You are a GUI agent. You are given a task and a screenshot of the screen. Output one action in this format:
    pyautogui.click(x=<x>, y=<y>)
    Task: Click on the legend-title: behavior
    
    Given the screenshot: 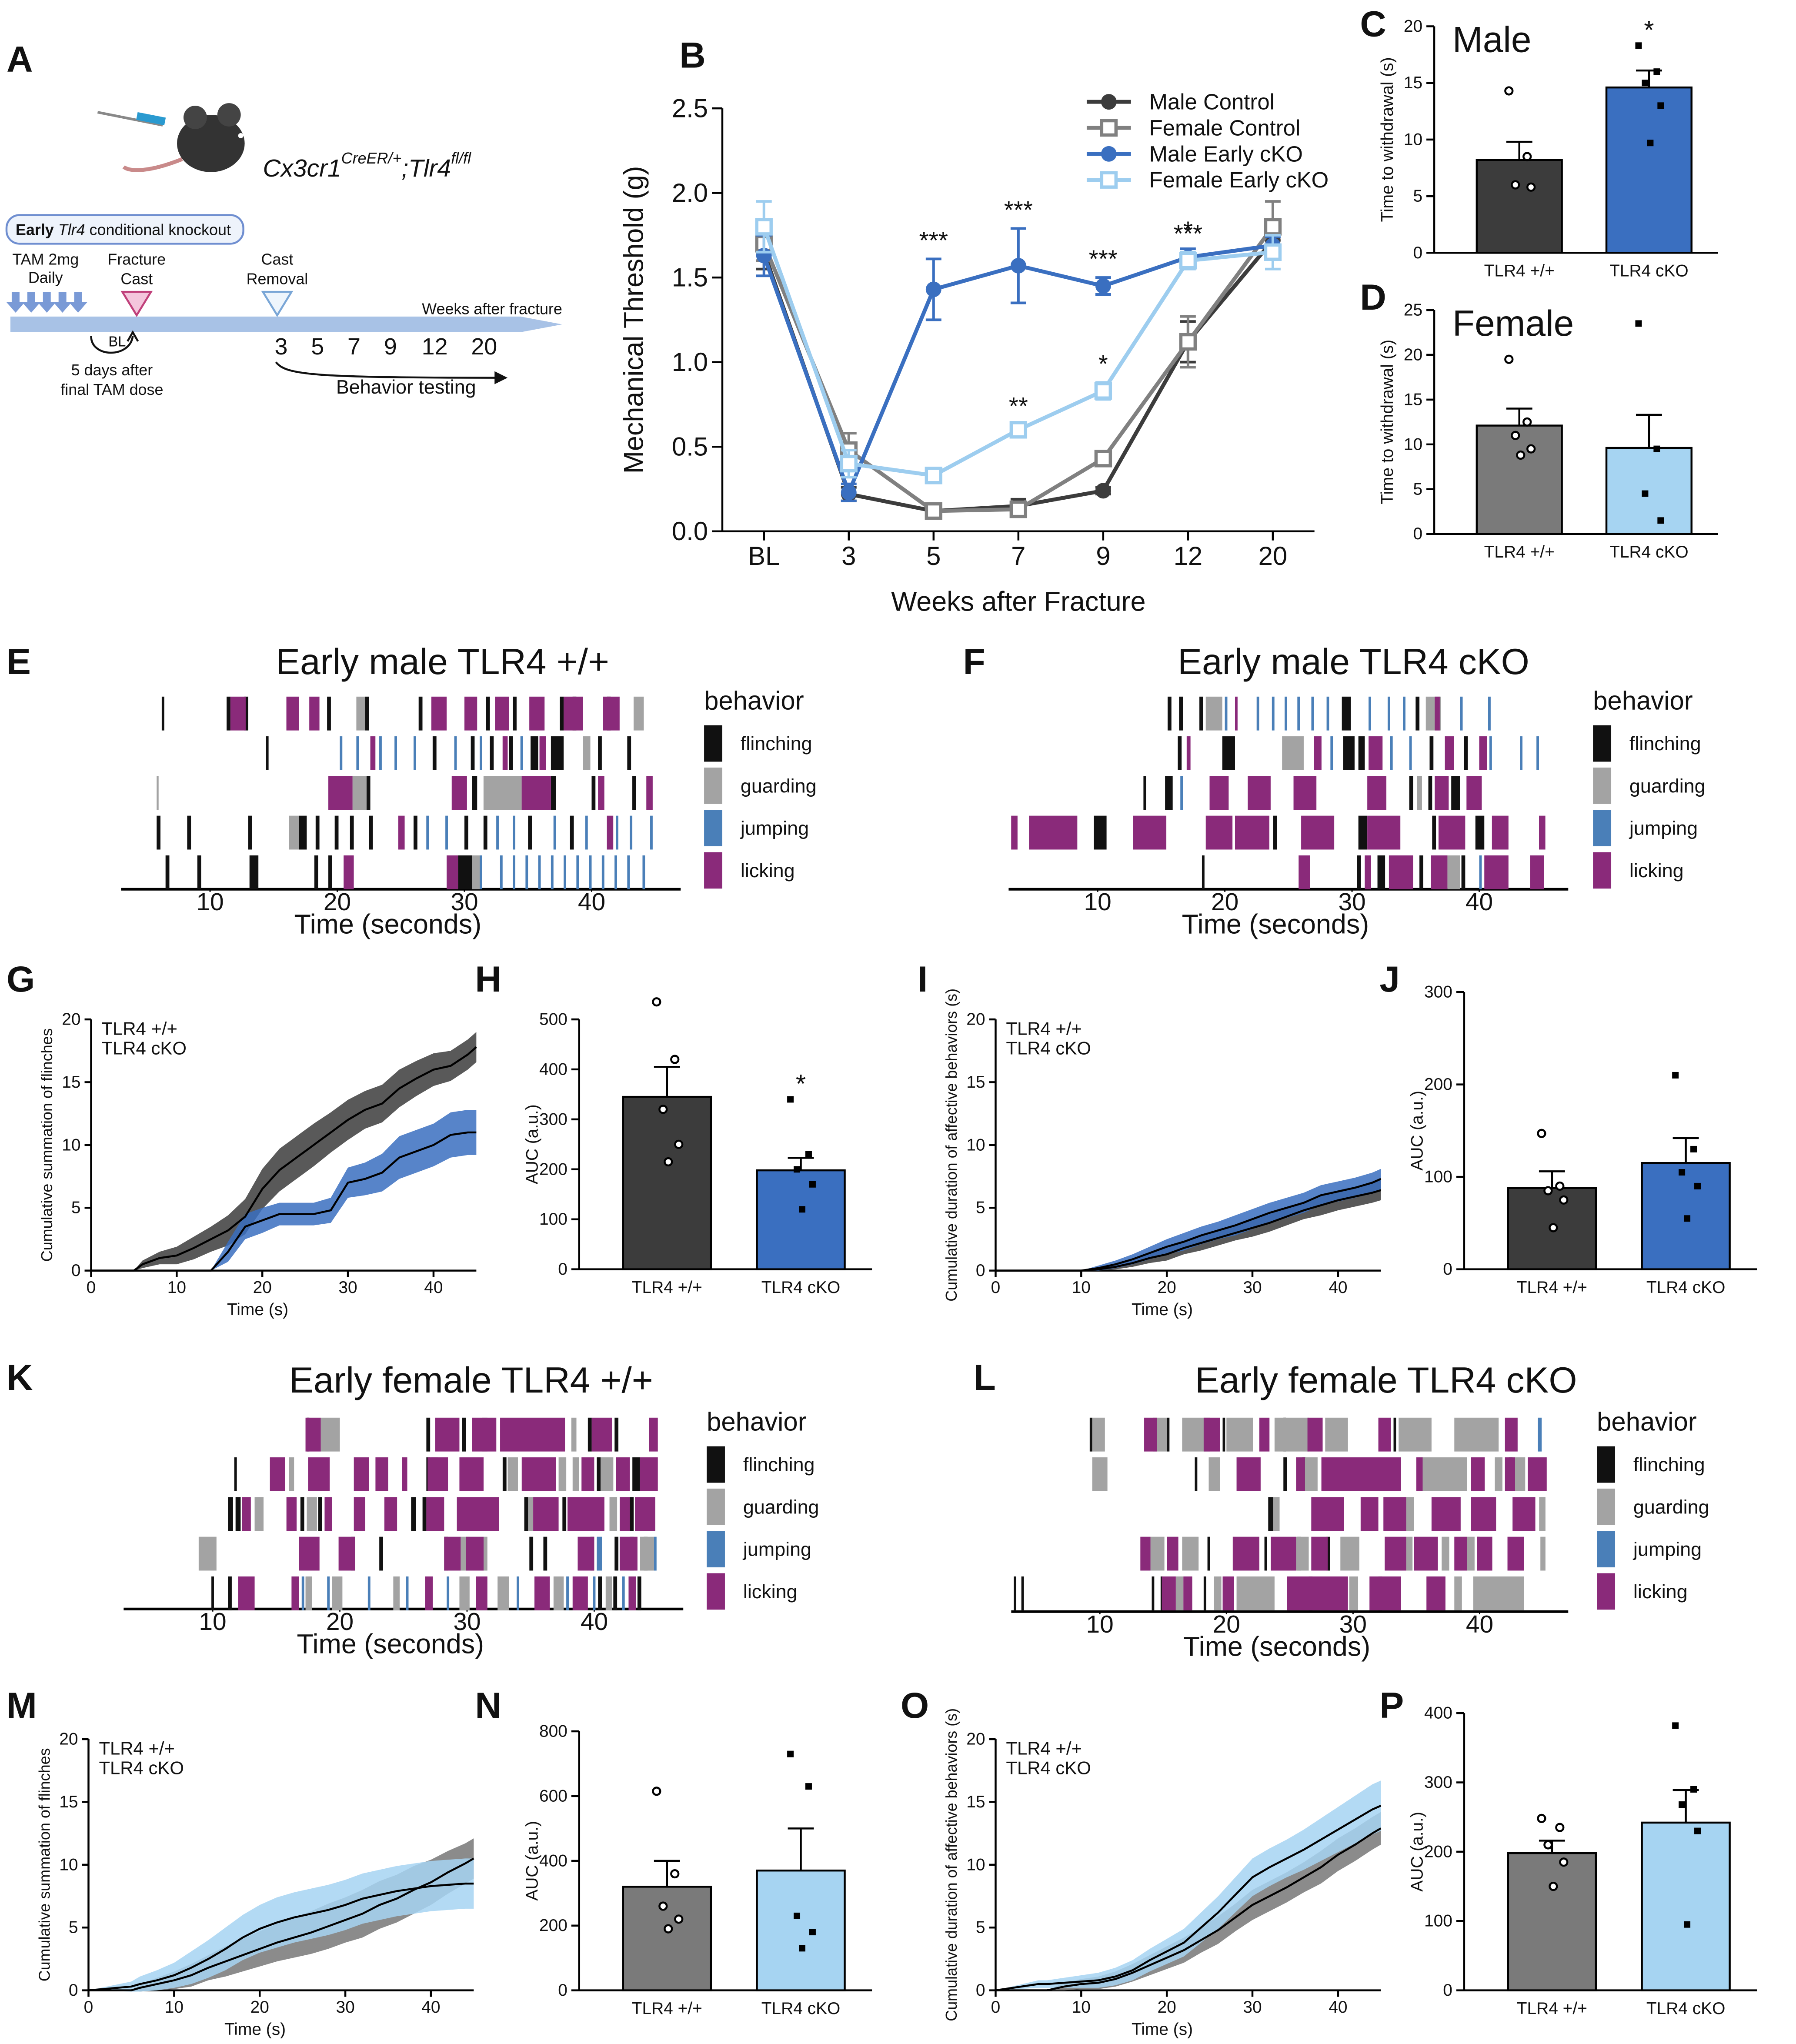 What is the action you would take?
    pyautogui.click(x=1647, y=1421)
    